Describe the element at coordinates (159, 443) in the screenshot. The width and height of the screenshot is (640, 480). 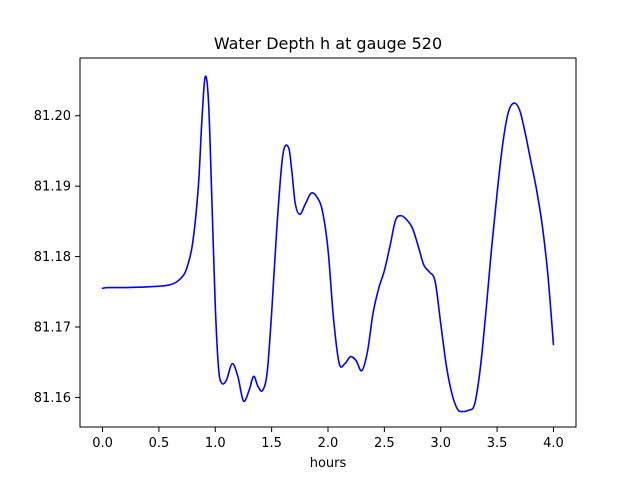
I see `x-tick-label: 0.5` at that location.